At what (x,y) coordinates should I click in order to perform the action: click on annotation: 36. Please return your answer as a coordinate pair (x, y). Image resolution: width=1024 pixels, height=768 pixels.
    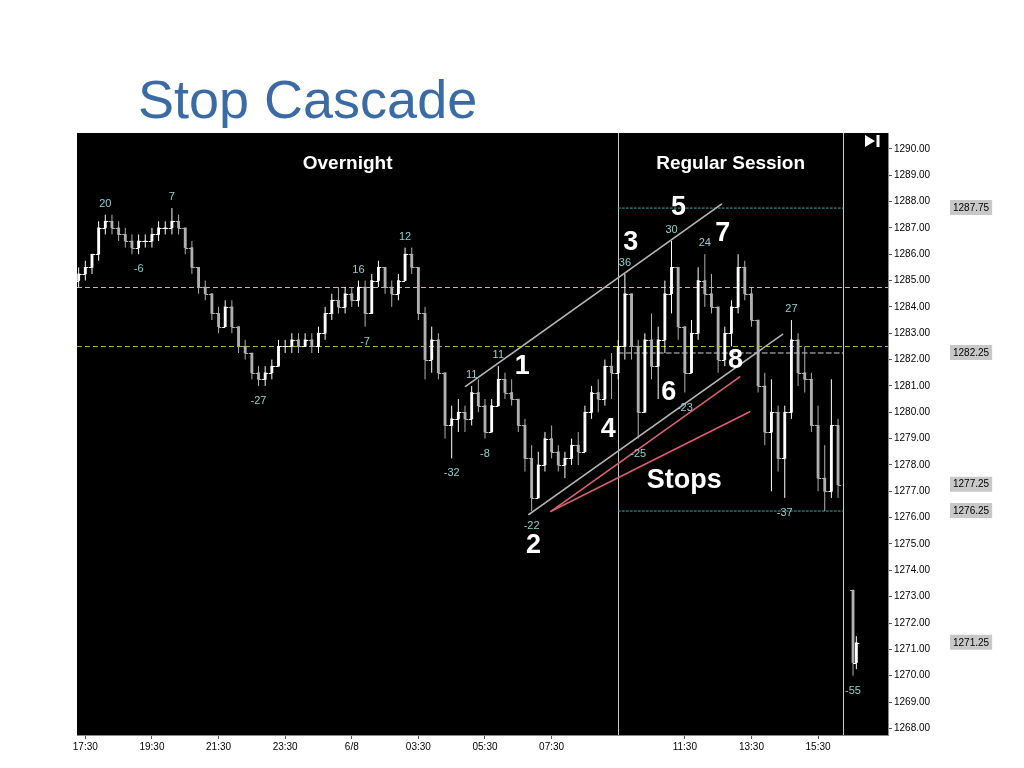
    Looking at the image, I should click on (625, 261).